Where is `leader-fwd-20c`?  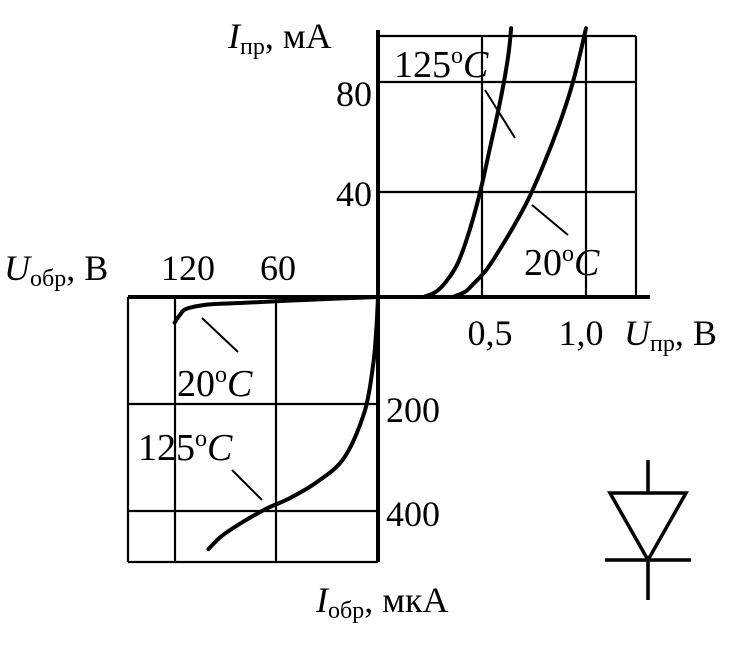 leader-fwd-20c is located at coordinates (550, 220).